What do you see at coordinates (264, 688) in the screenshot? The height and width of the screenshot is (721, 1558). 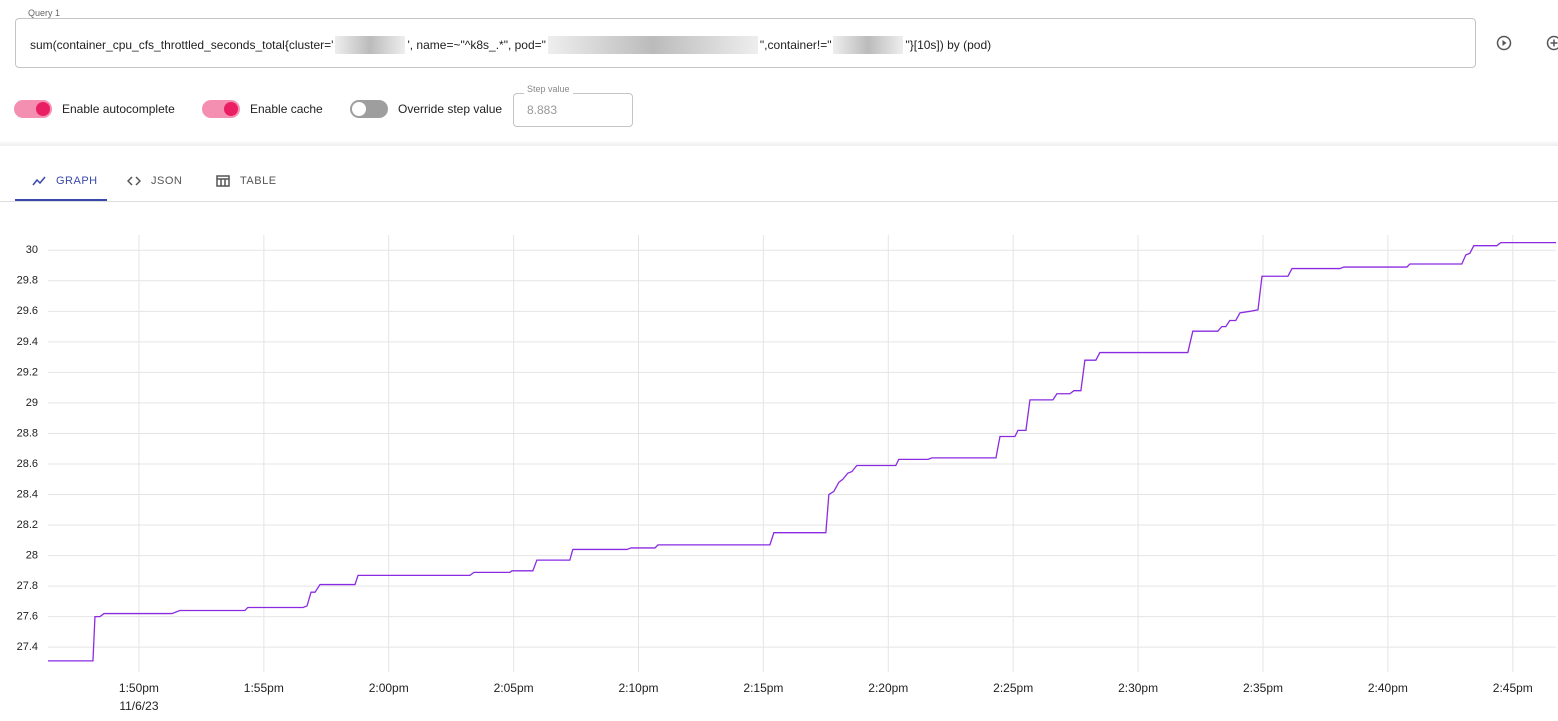 I see `x-tick-label: 1:55pm` at bounding box center [264, 688].